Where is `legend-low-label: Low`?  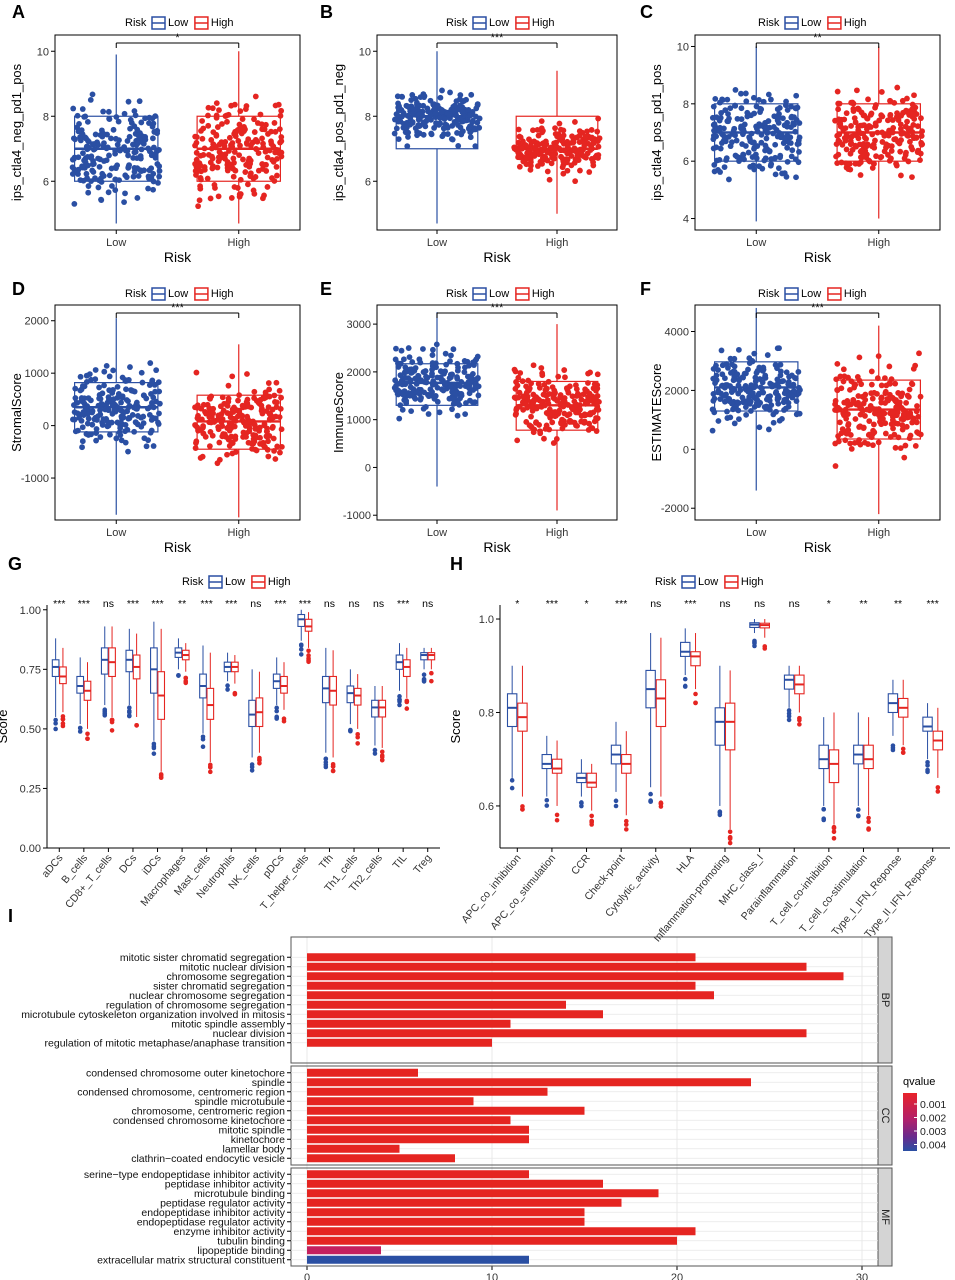 legend-low-label: Low is located at coordinates (811, 23).